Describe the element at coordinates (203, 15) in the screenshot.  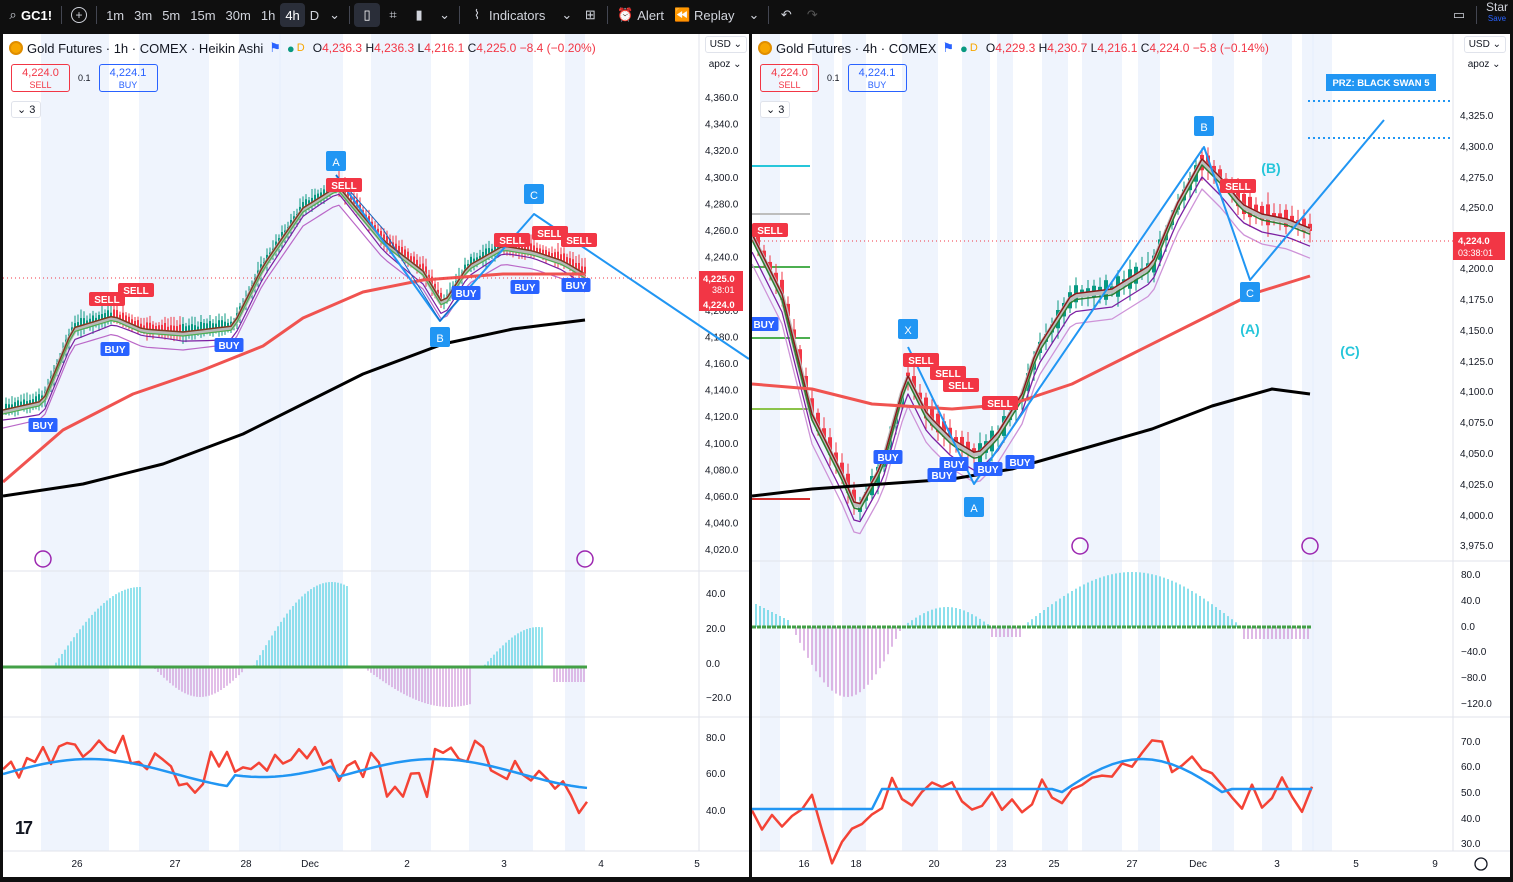
I see `interval-15m: 15m` at that location.